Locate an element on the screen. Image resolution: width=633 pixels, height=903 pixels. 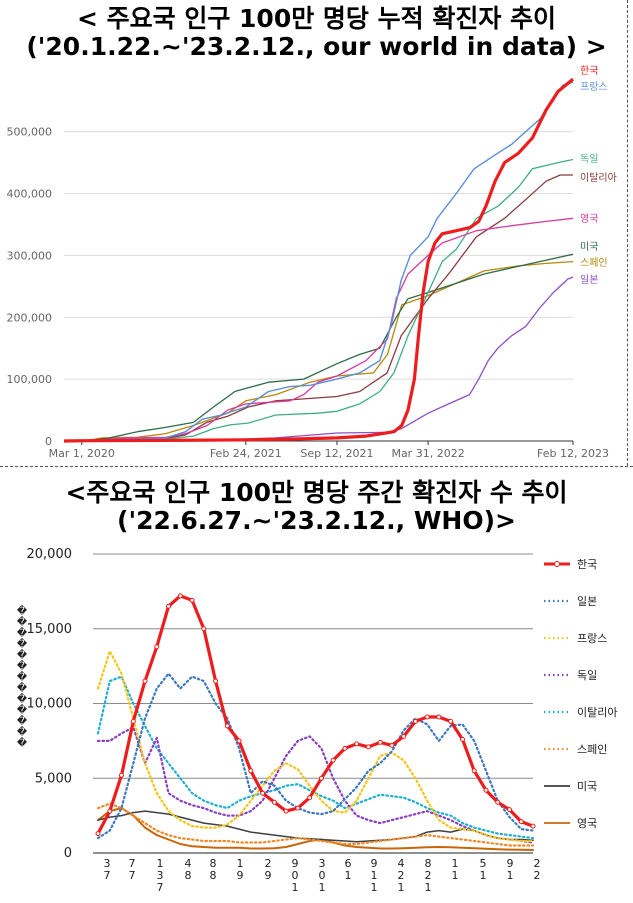
x-tick-label: Feb 12, 2023 is located at coordinates (573, 453).